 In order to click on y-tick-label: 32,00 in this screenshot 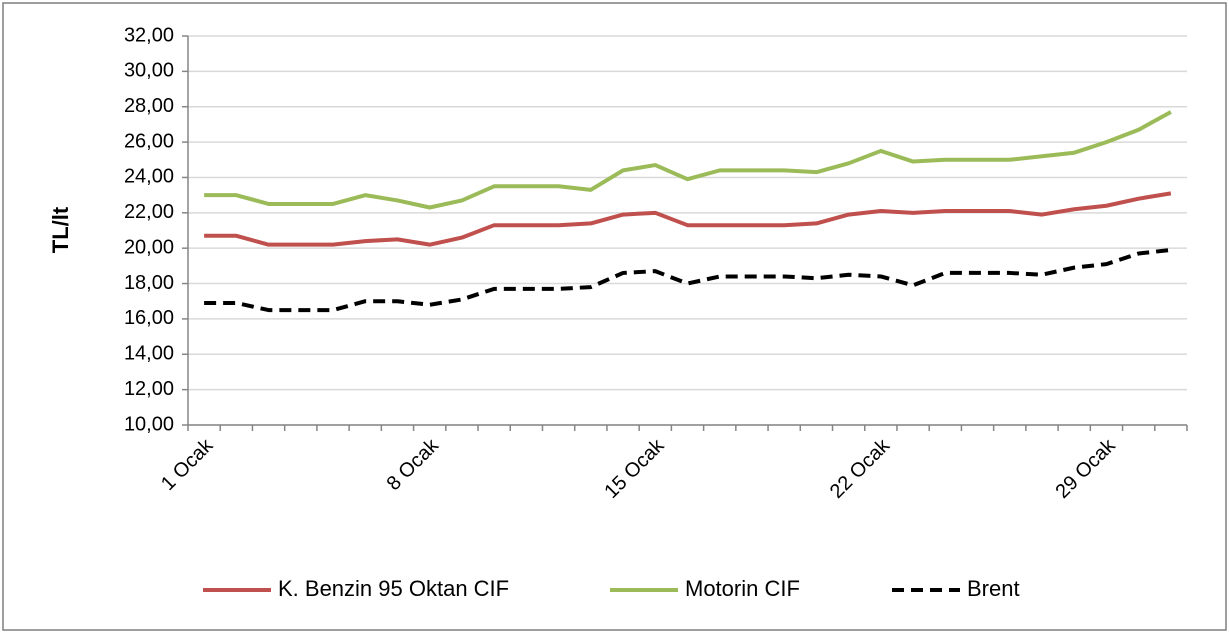, I will do `click(149, 35)`.